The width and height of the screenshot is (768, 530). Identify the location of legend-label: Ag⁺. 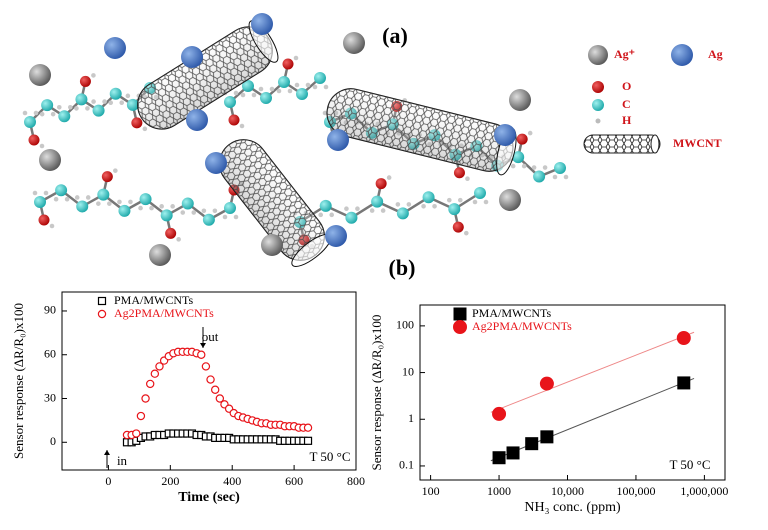
(624, 54).